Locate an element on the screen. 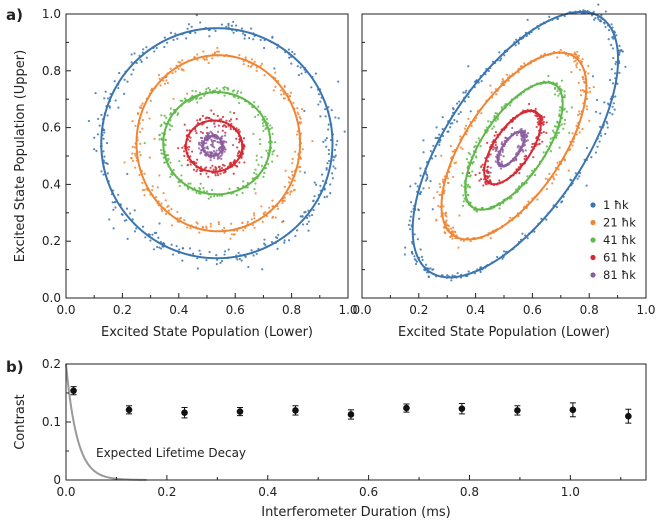  panel-a-right-y-ticks is located at coordinates (364, 156).